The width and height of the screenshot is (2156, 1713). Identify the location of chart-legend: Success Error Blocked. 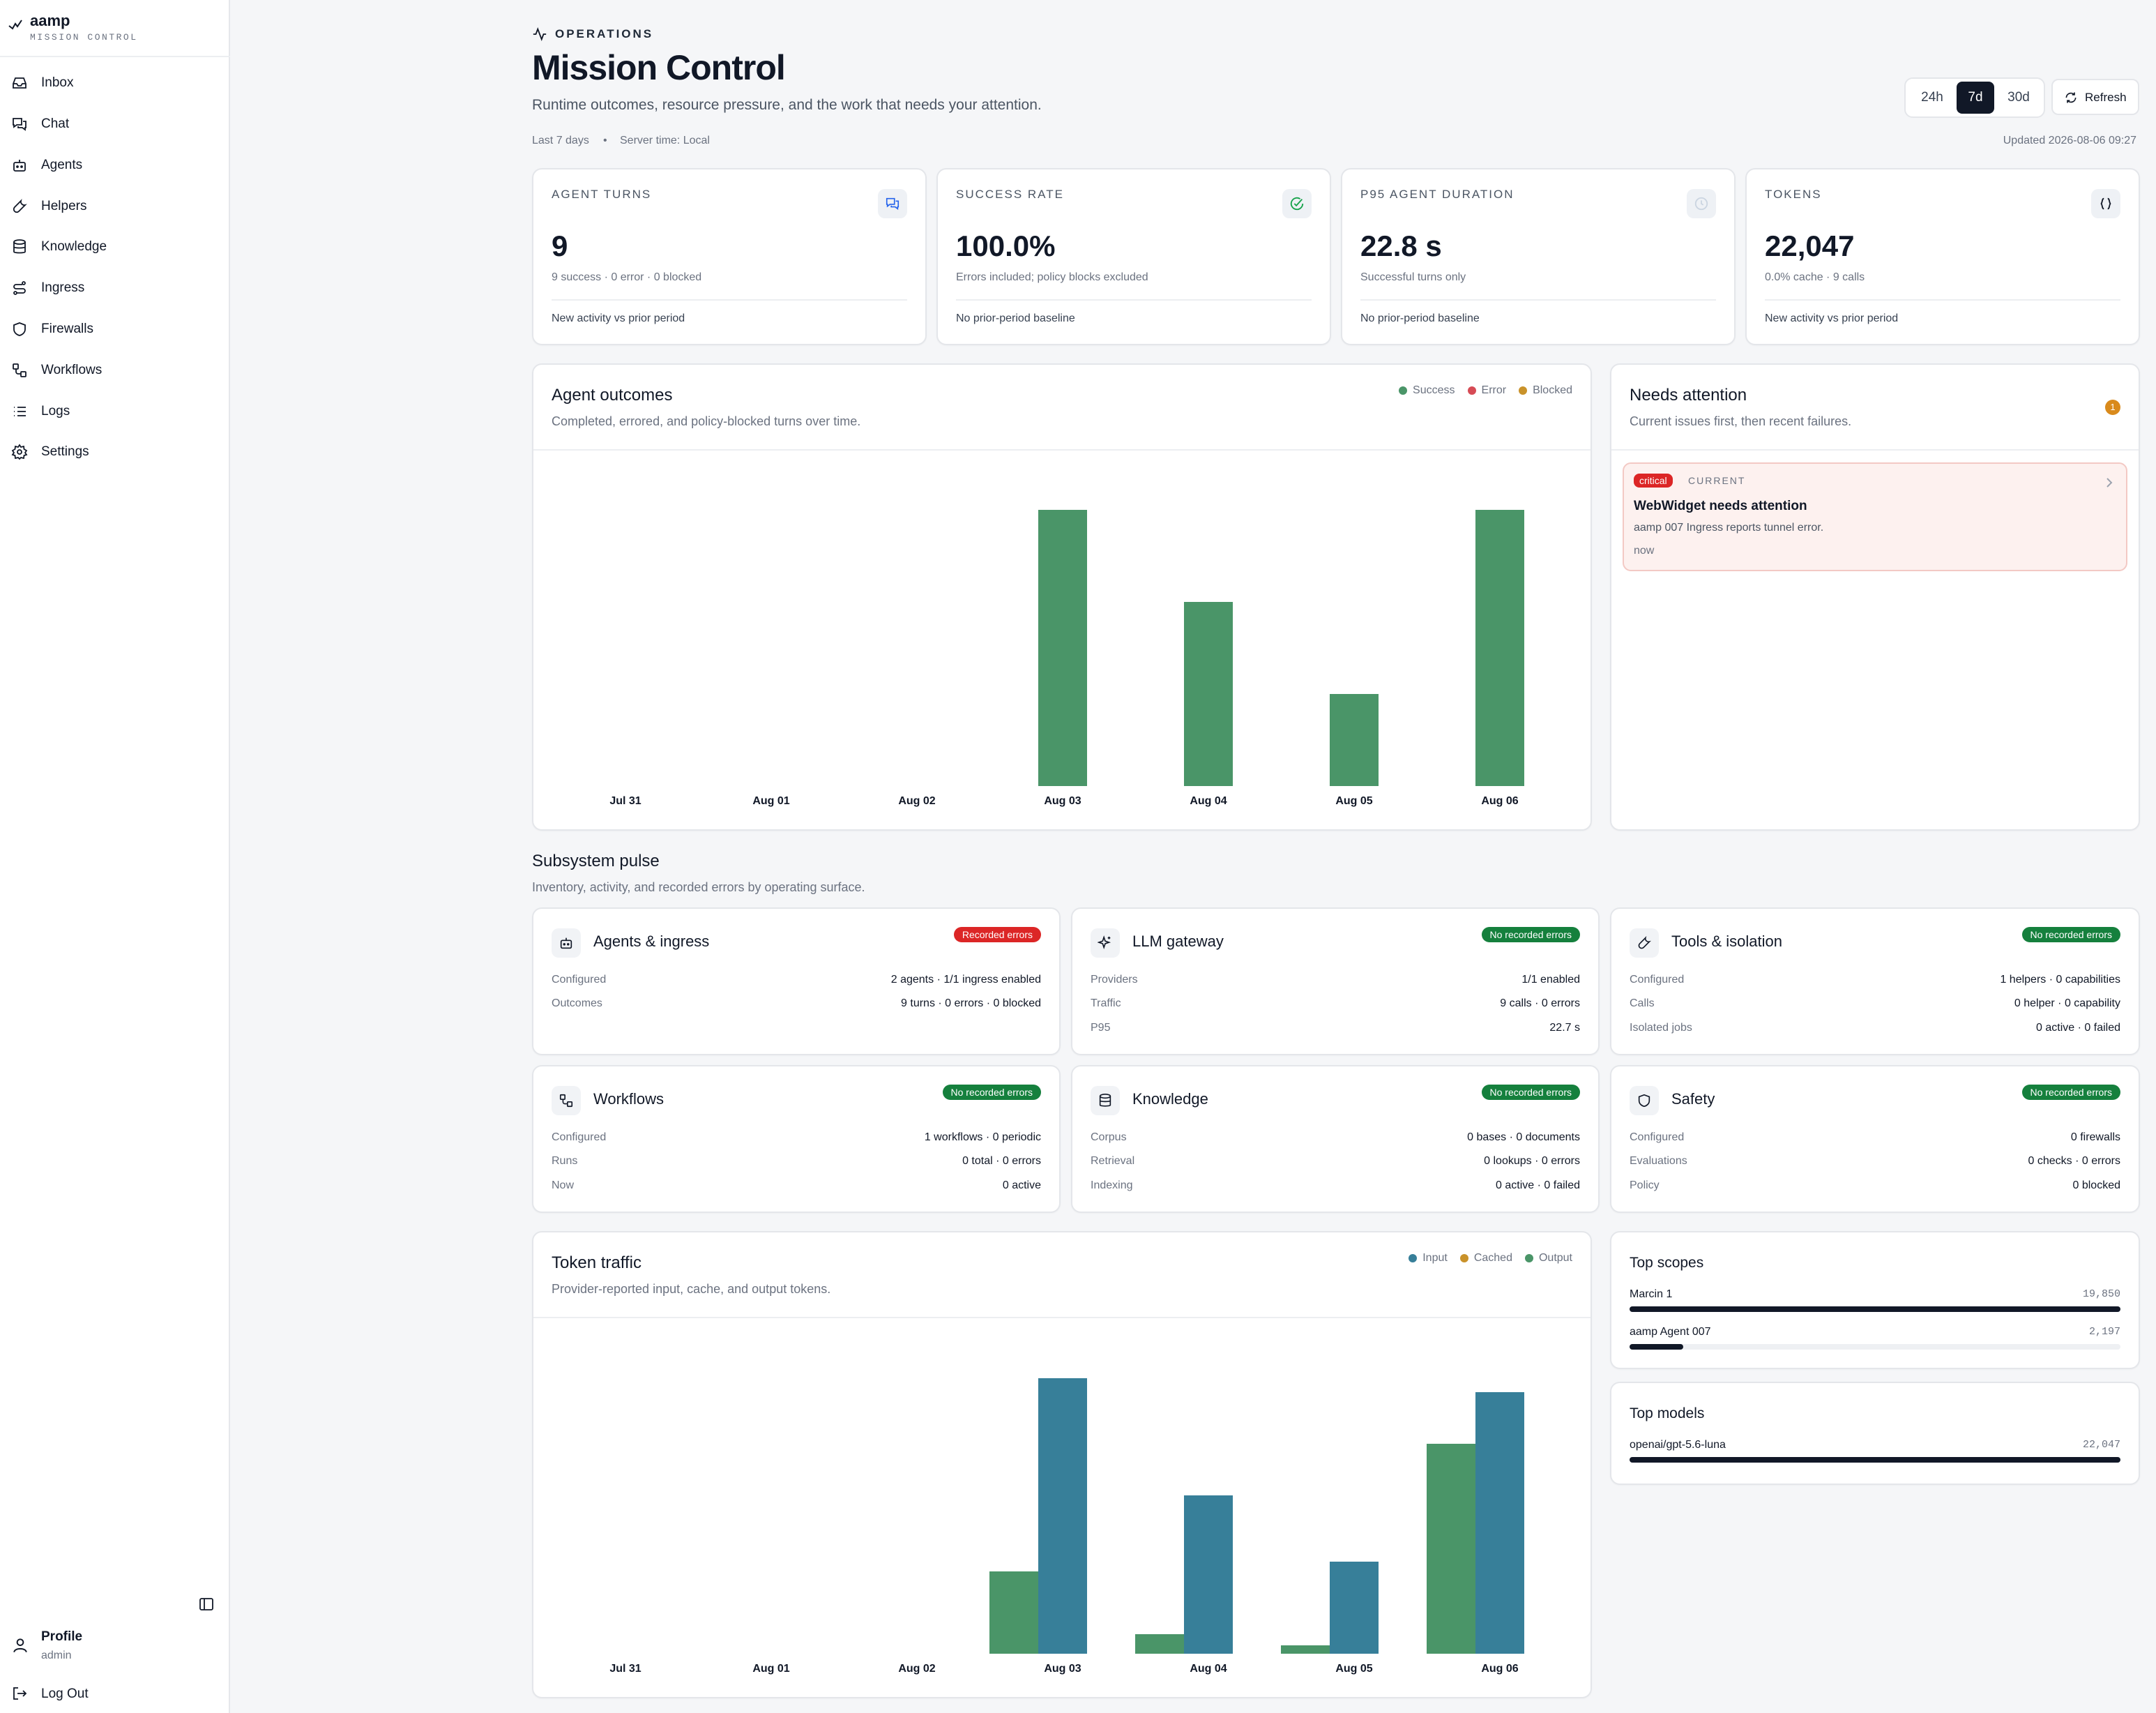
(1485, 391).